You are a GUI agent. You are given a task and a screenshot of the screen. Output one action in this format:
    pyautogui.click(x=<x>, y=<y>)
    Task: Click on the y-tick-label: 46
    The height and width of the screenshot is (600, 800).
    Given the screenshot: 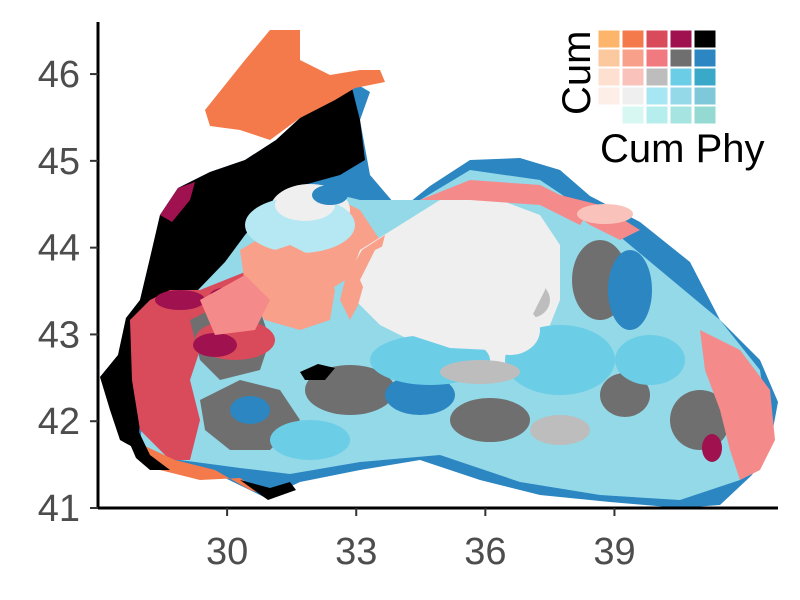 What is the action you would take?
    pyautogui.click(x=59, y=75)
    